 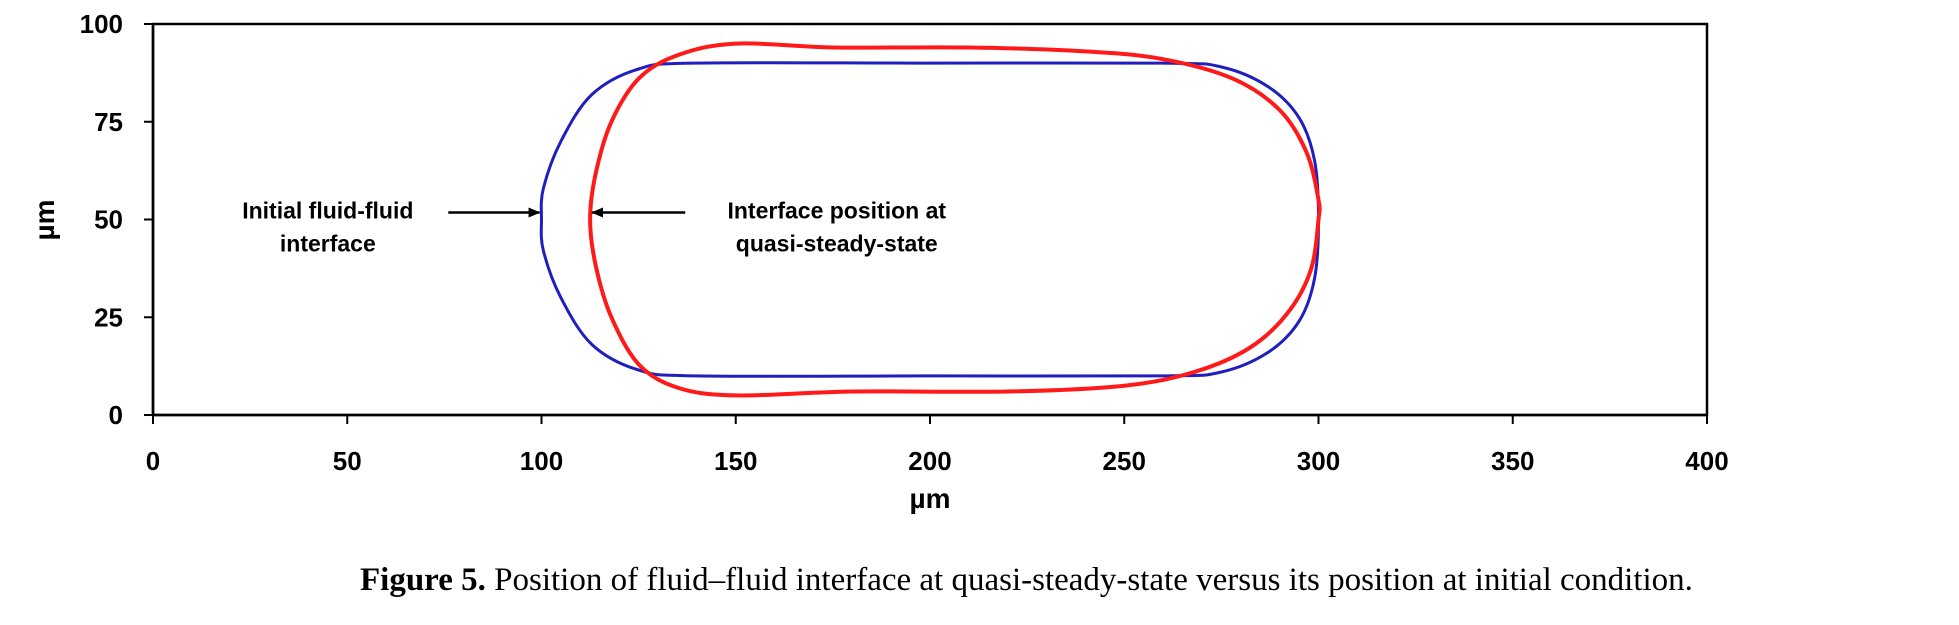 What do you see at coordinates (836, 211) in the screenshot?
I see `annotation-text: Interface position at` at bounding box center [836, 211].